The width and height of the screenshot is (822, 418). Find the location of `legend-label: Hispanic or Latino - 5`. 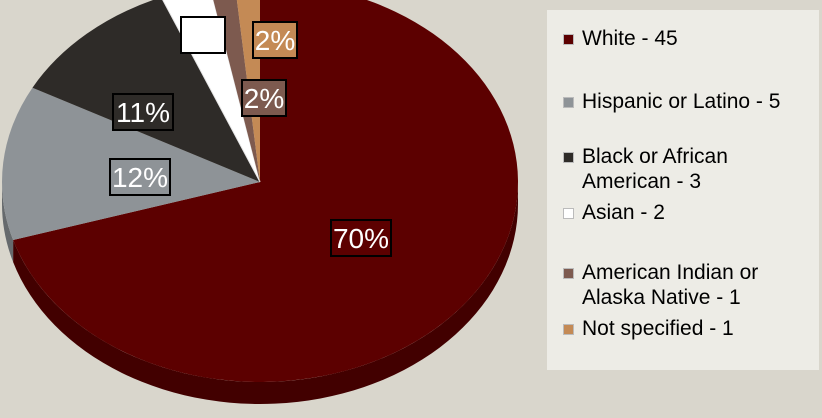

legend-label: Hispanic or Latino - 5 is located at coordinates (681, 101).